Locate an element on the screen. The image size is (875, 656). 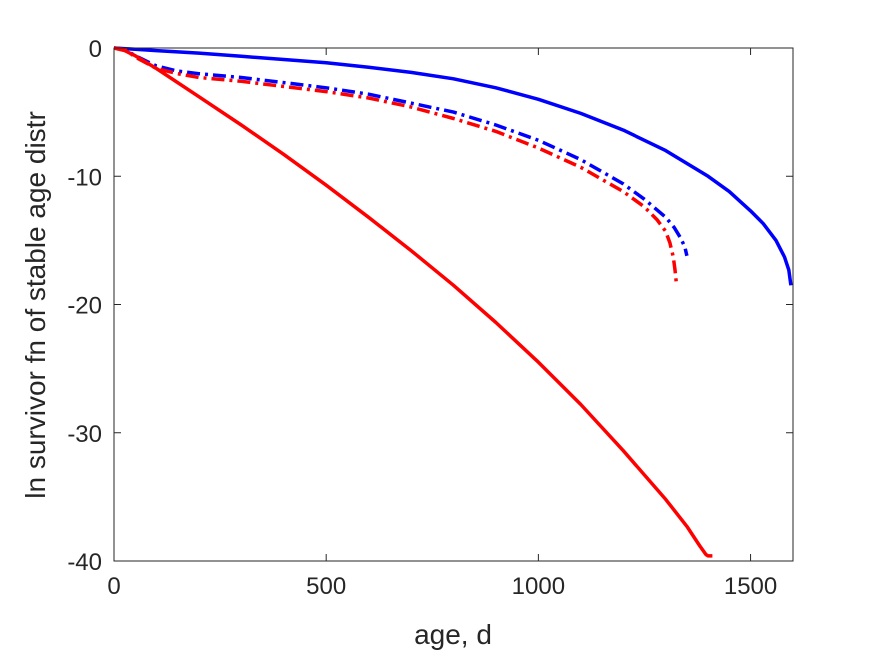
y-tick-label: -10 is located at coordinates (84, 177).